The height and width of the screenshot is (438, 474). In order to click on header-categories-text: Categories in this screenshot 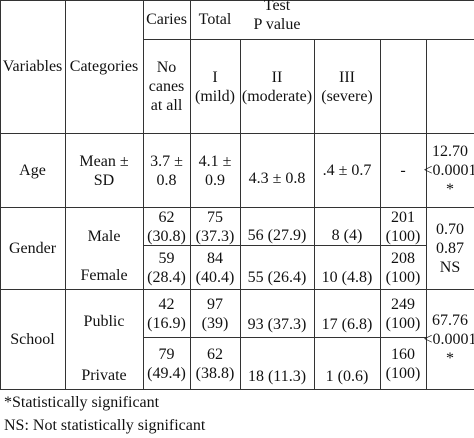, I will do `click(104, 66)`.